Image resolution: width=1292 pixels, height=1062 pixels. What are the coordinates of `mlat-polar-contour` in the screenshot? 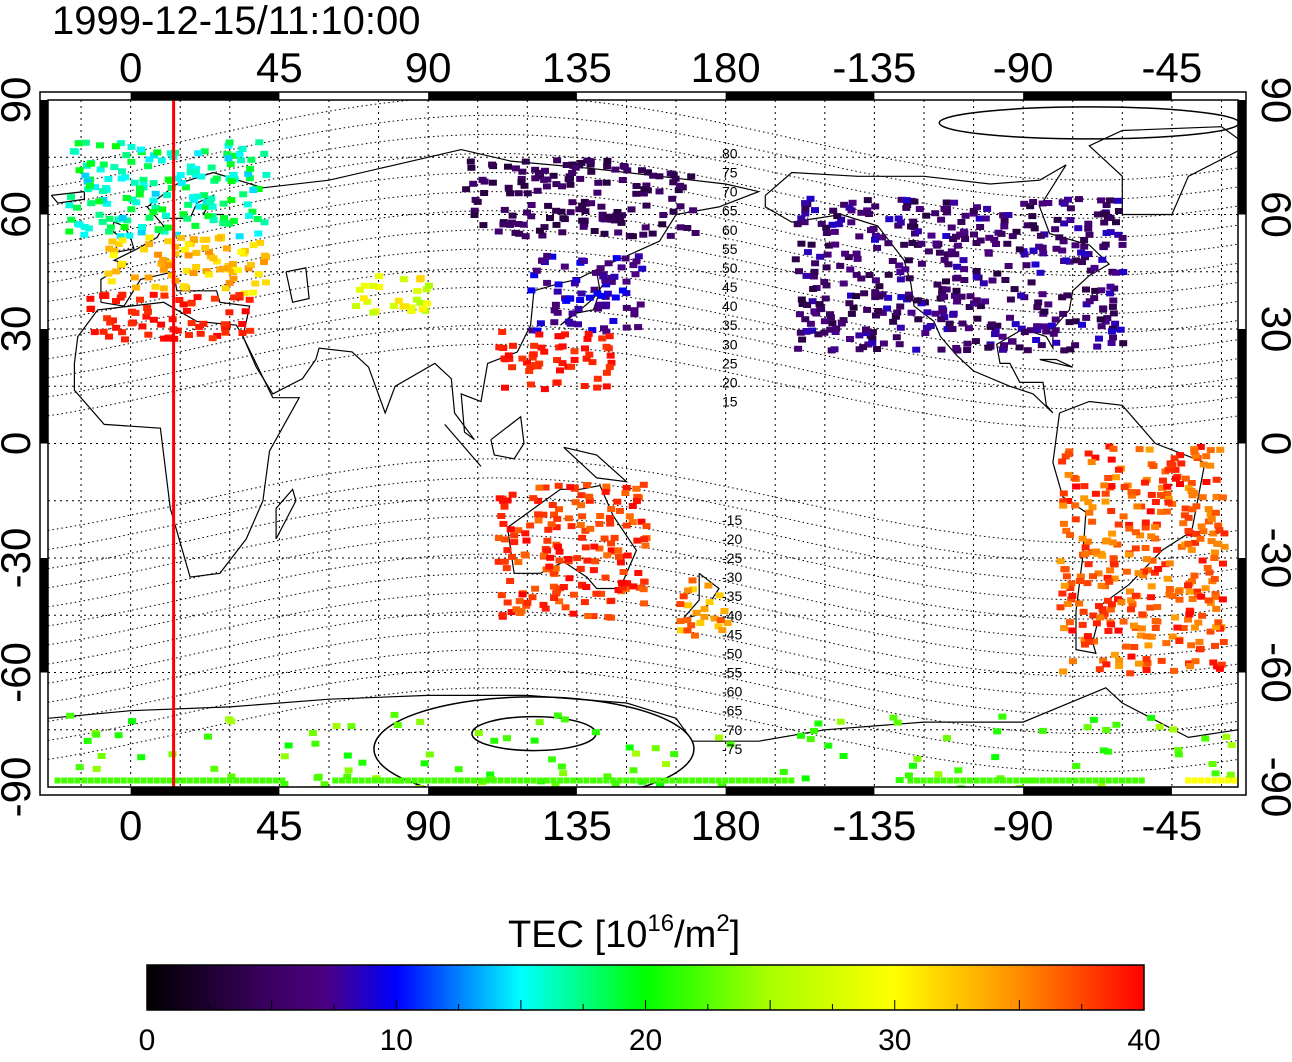 It's located at (1088, 123).